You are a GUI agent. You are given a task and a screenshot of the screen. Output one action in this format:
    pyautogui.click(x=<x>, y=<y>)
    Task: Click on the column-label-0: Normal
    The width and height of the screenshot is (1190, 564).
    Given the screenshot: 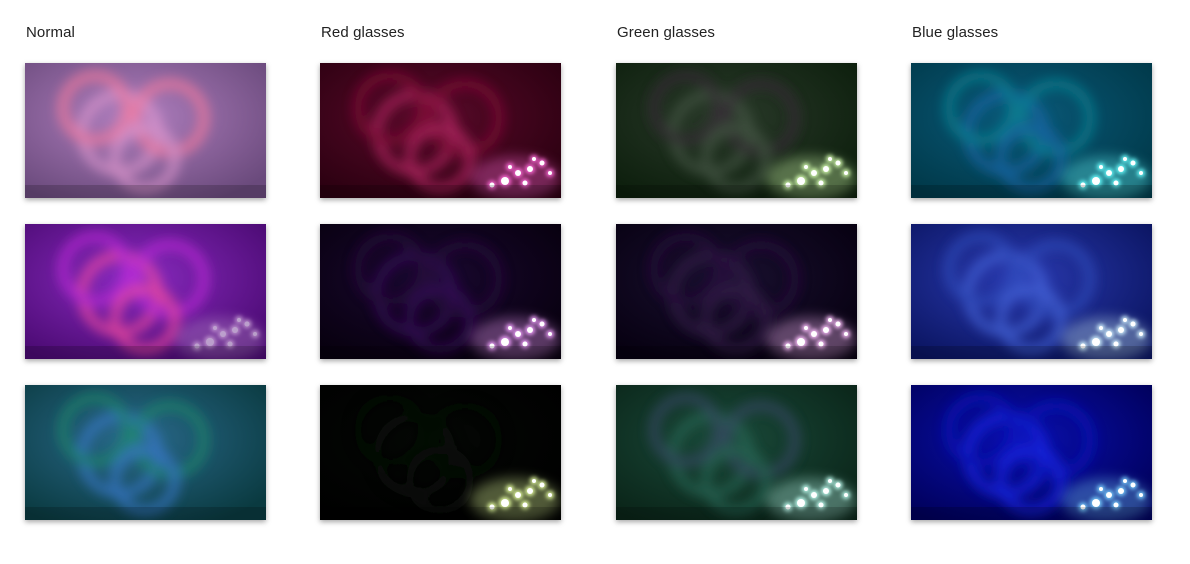 What is the action you would take?
    pyautogui.click(x=50, y=32)
    